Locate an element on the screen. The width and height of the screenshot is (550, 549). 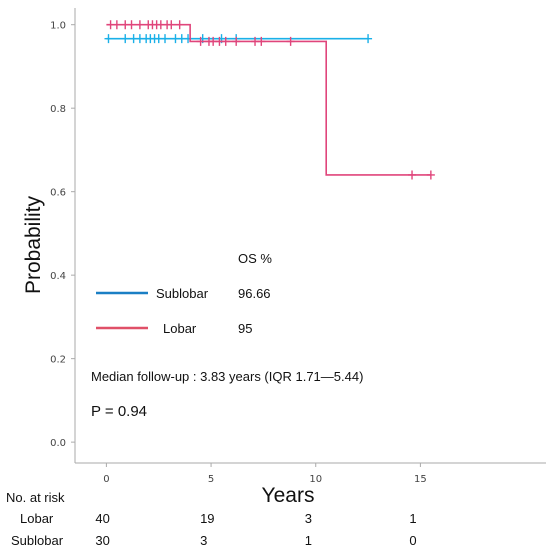
risk-table: No. at risk Lobar Sublobar 40 19 3 1 30 3 1 0 is located at coordinates (211, 519).